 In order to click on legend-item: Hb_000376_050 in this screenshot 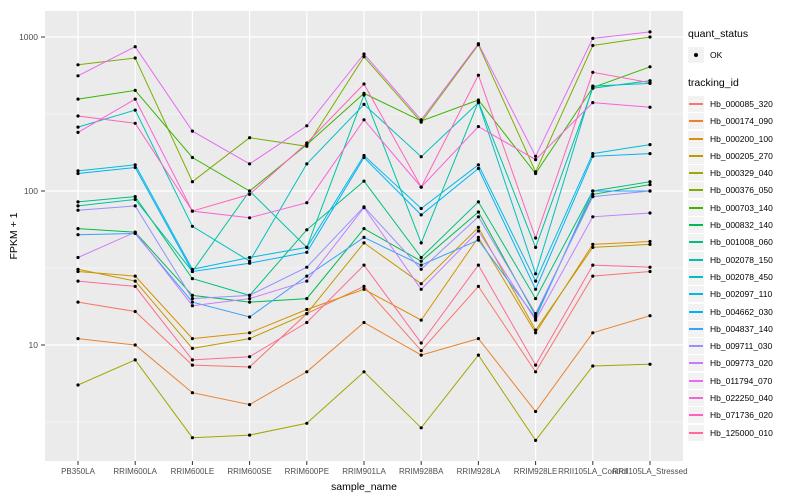, I will do `click(744, 190)`.